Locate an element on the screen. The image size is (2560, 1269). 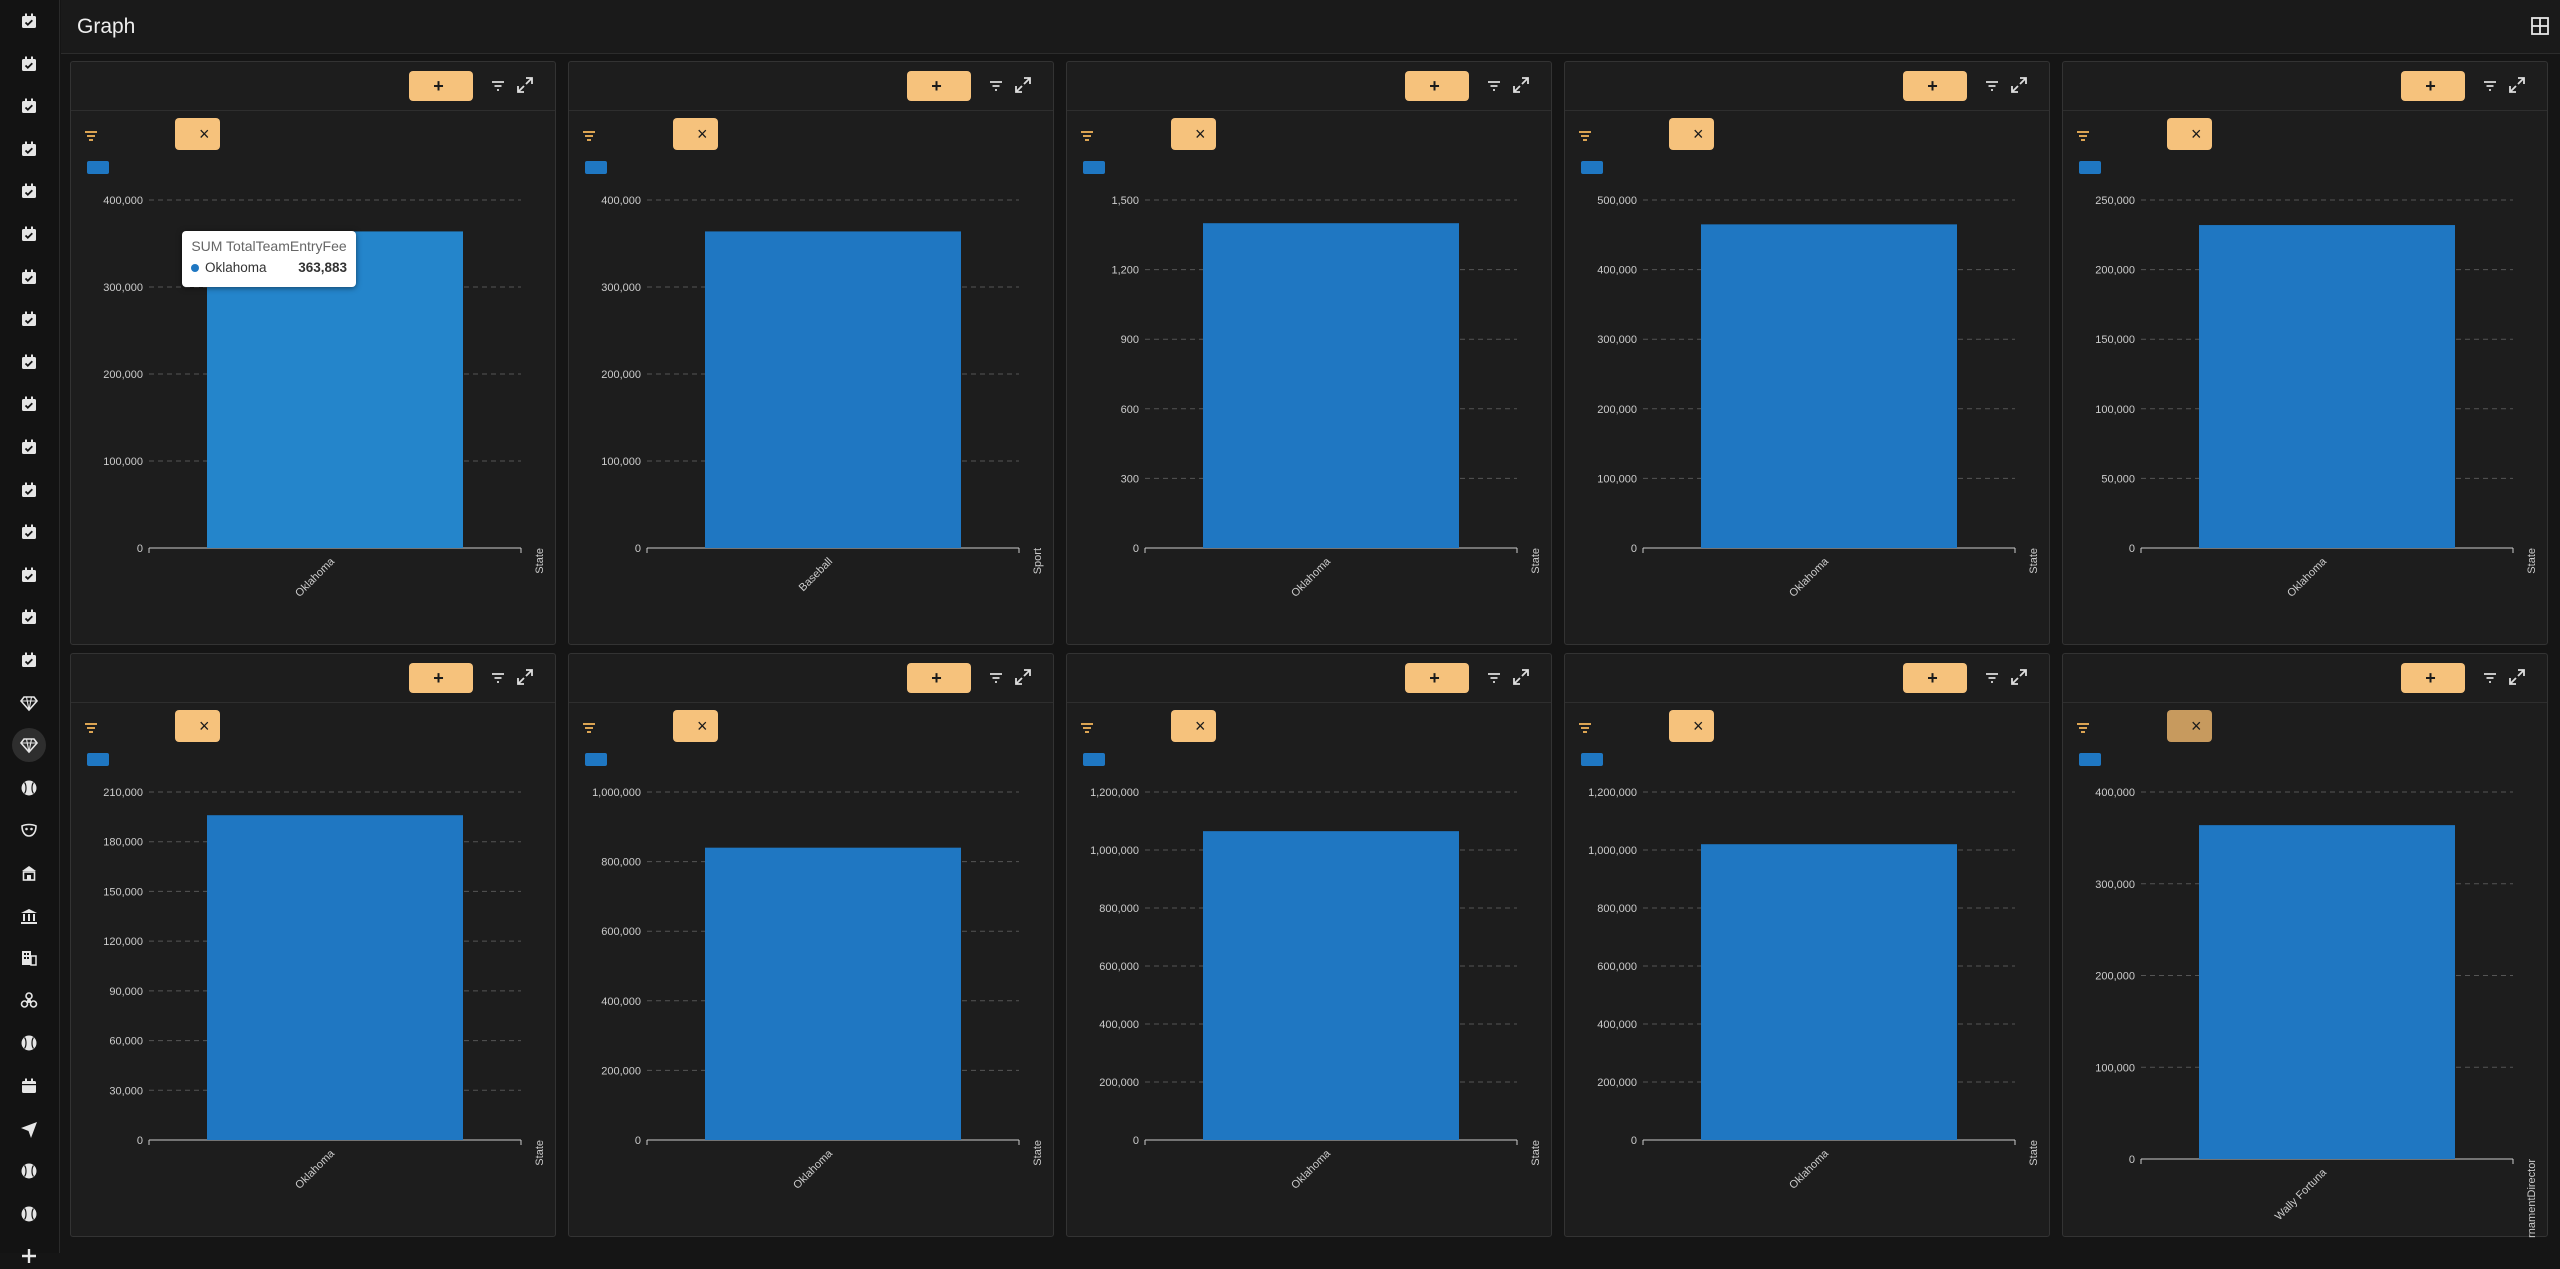
sidebar-institution-button is located at coordinates (29, 916).